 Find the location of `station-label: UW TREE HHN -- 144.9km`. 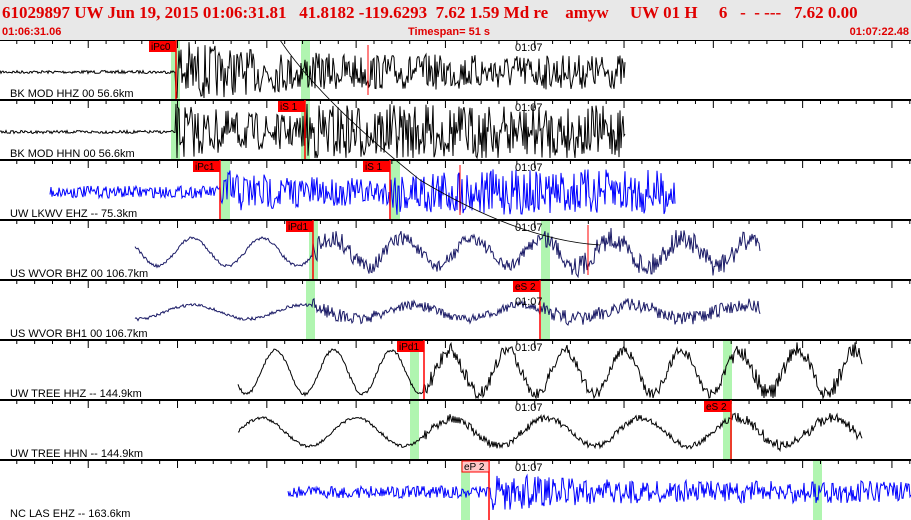

station-label: UW TREE HHN -- 144.9km is located at coordinates (76, 454).